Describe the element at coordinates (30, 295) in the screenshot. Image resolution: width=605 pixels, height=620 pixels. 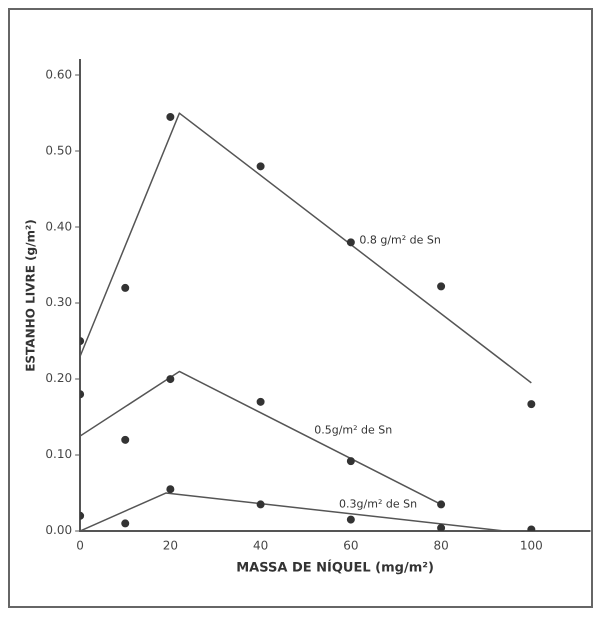
I see `y-axis-title: ESTANHO LIVRE (g/m²)` at that location.